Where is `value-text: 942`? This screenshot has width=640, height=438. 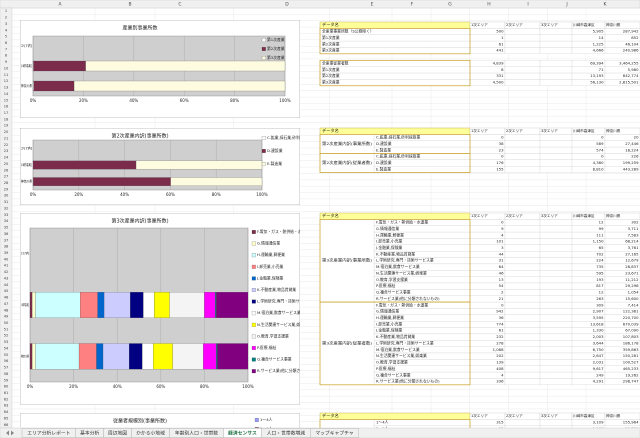
value-text: 942 is located at coordinates (500, 311).